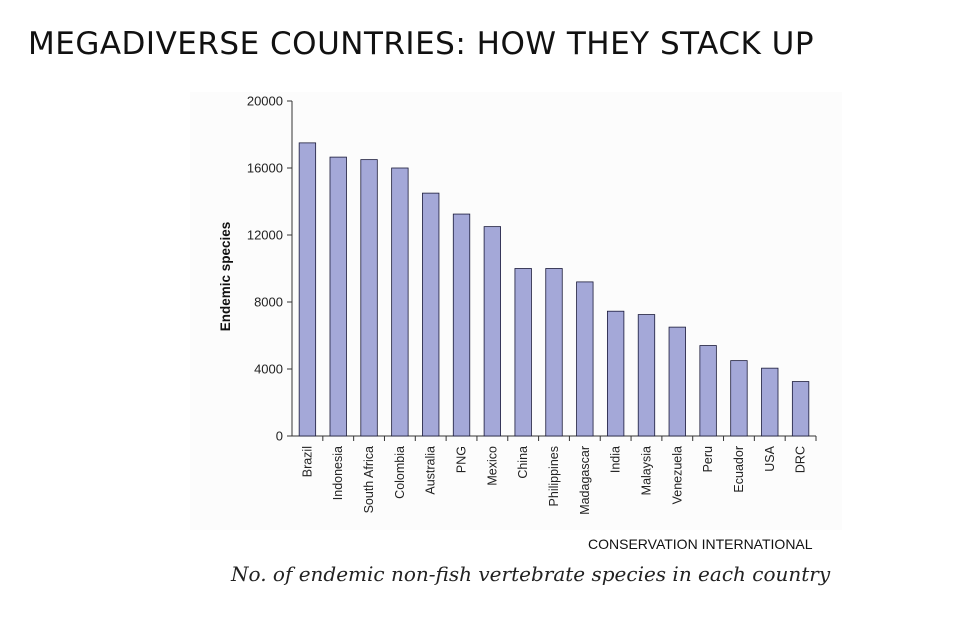  Describe the element at coordinates (462, 459) in the screenshot. I see `x-tick-label: PNG` at that location.